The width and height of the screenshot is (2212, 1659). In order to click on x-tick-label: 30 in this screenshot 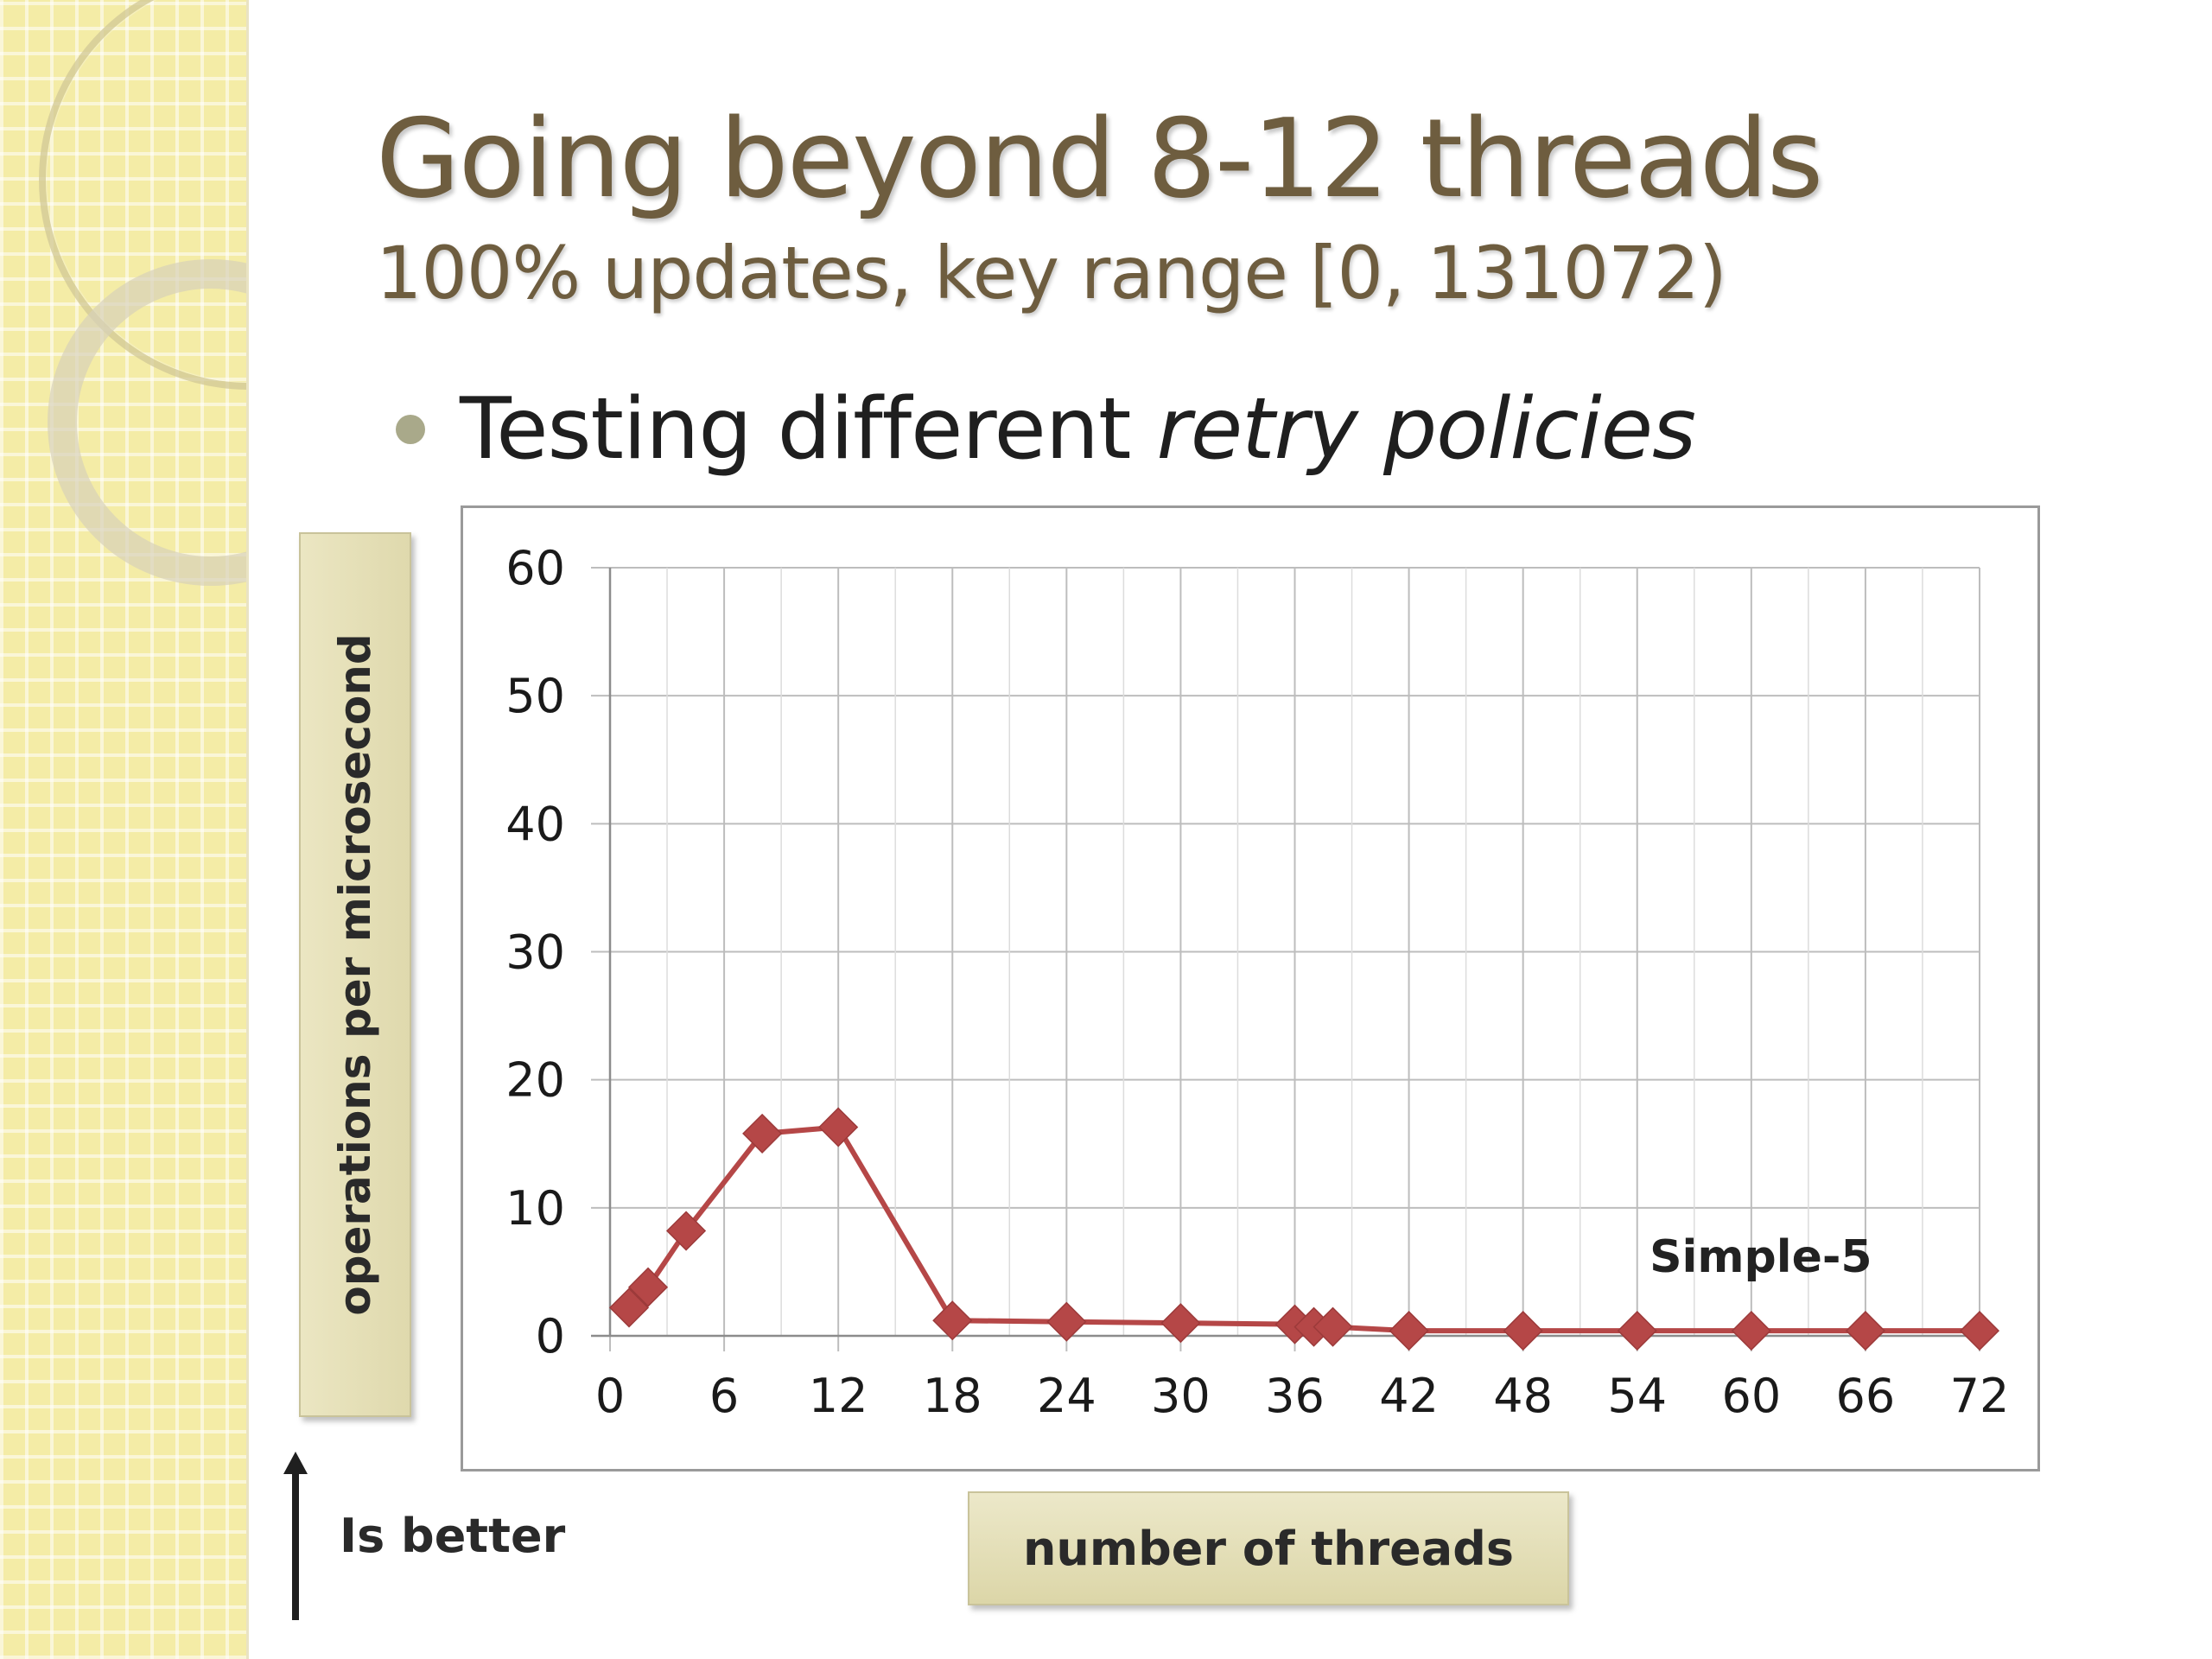, I will do `click(1181, 1396)`.